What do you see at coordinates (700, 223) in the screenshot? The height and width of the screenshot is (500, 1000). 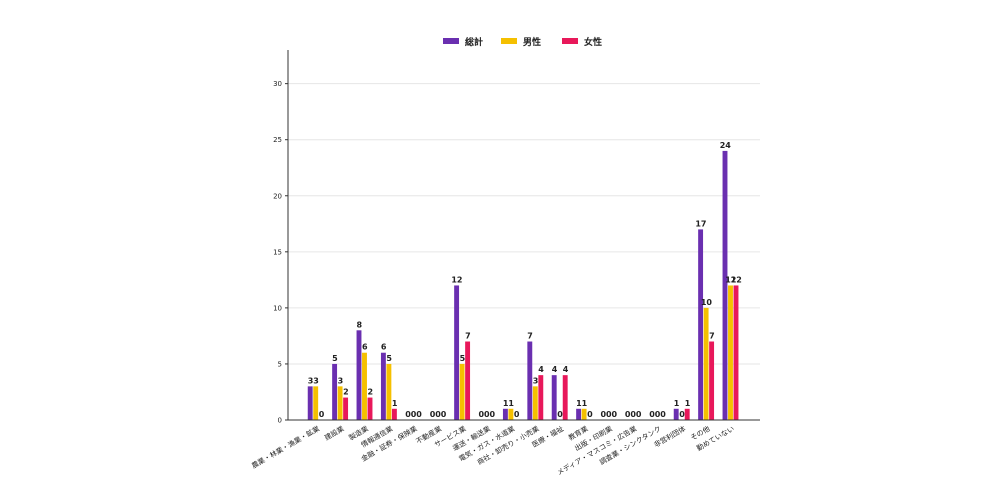 I see `data-label: 17` at bounding box center [700, 223].